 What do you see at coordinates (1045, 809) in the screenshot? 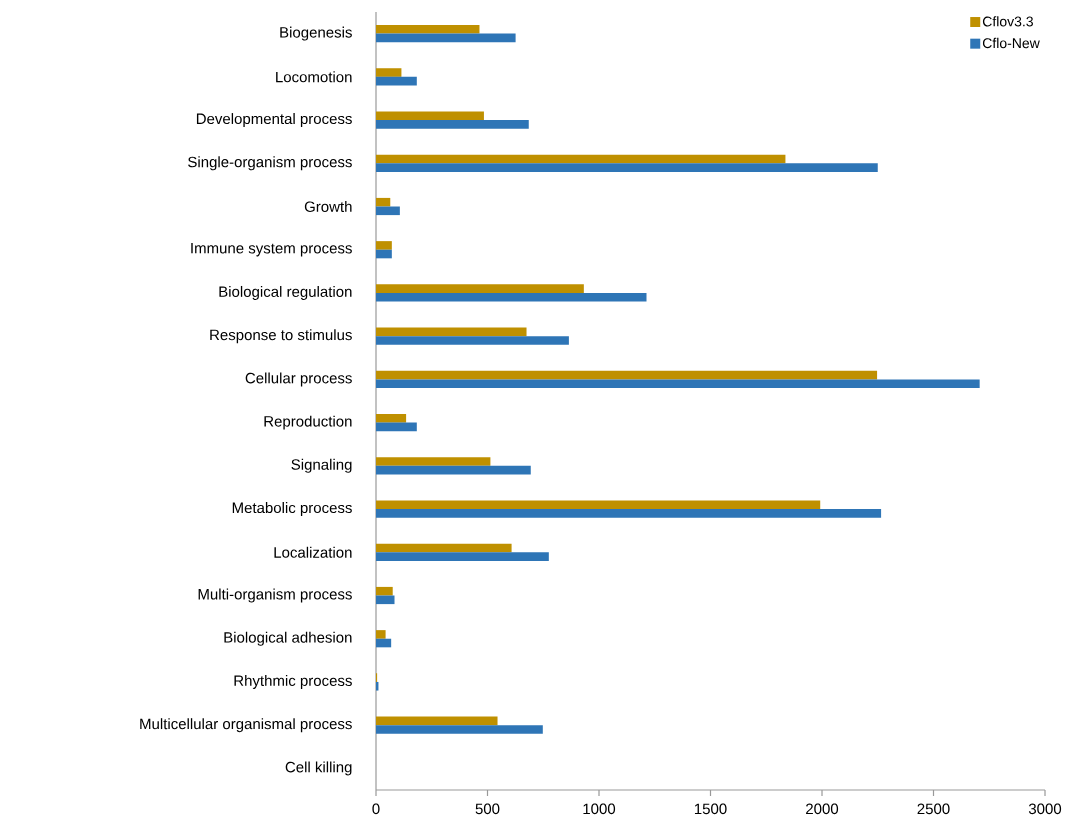
I see `x-tick-label: 3000` at bounding box center [1045, 809].